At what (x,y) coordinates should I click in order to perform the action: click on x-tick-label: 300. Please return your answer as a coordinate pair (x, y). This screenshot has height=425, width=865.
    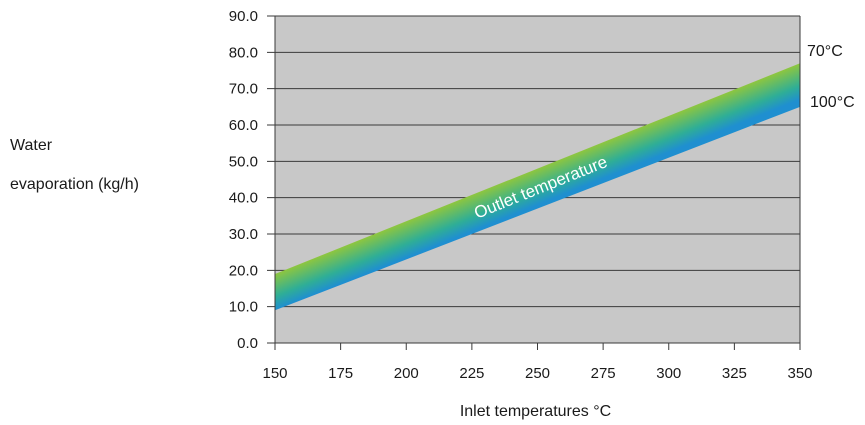
    Looking at the image, I should click on (668, 373).